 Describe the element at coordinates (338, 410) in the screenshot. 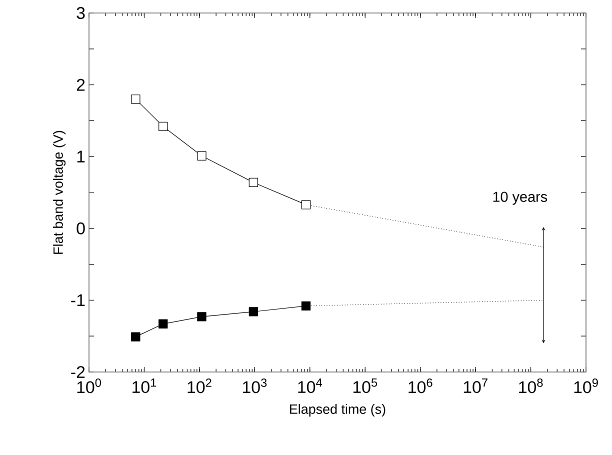

I see `x-axis-title: Elapsed time (s)` at that location.